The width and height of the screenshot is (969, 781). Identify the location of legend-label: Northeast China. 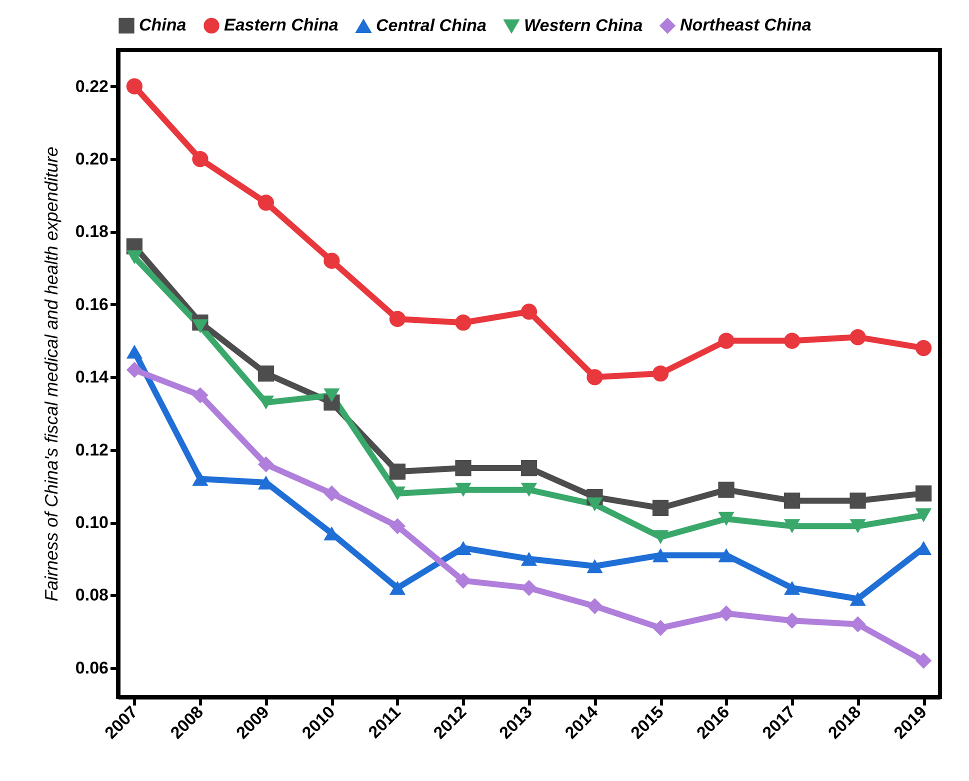
(746, 25).